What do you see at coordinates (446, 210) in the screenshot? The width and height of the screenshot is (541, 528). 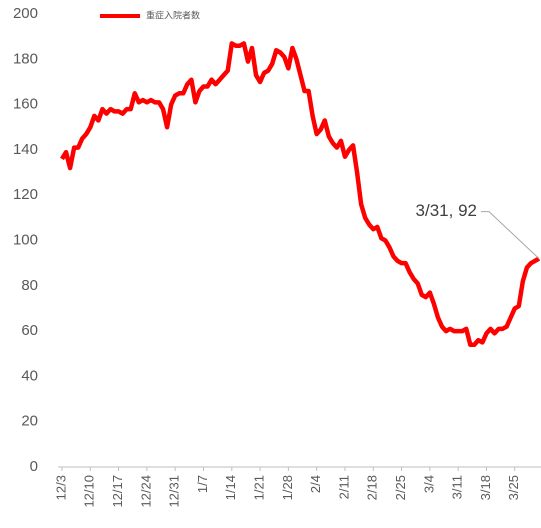 I see `annotation: 3/31, 92` at bounding box center [446, 210].